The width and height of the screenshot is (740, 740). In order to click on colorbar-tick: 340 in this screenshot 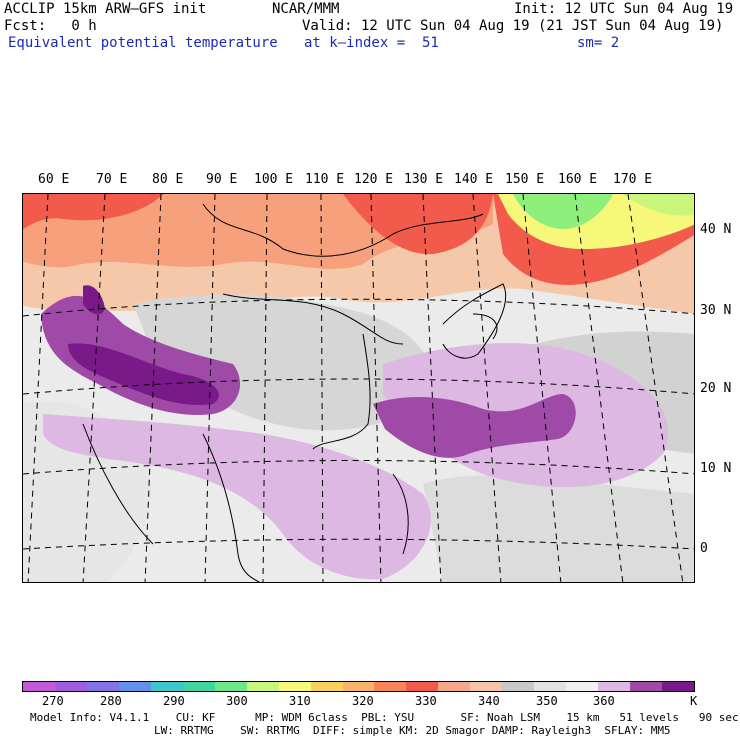, I will do `click(489, 701)`.